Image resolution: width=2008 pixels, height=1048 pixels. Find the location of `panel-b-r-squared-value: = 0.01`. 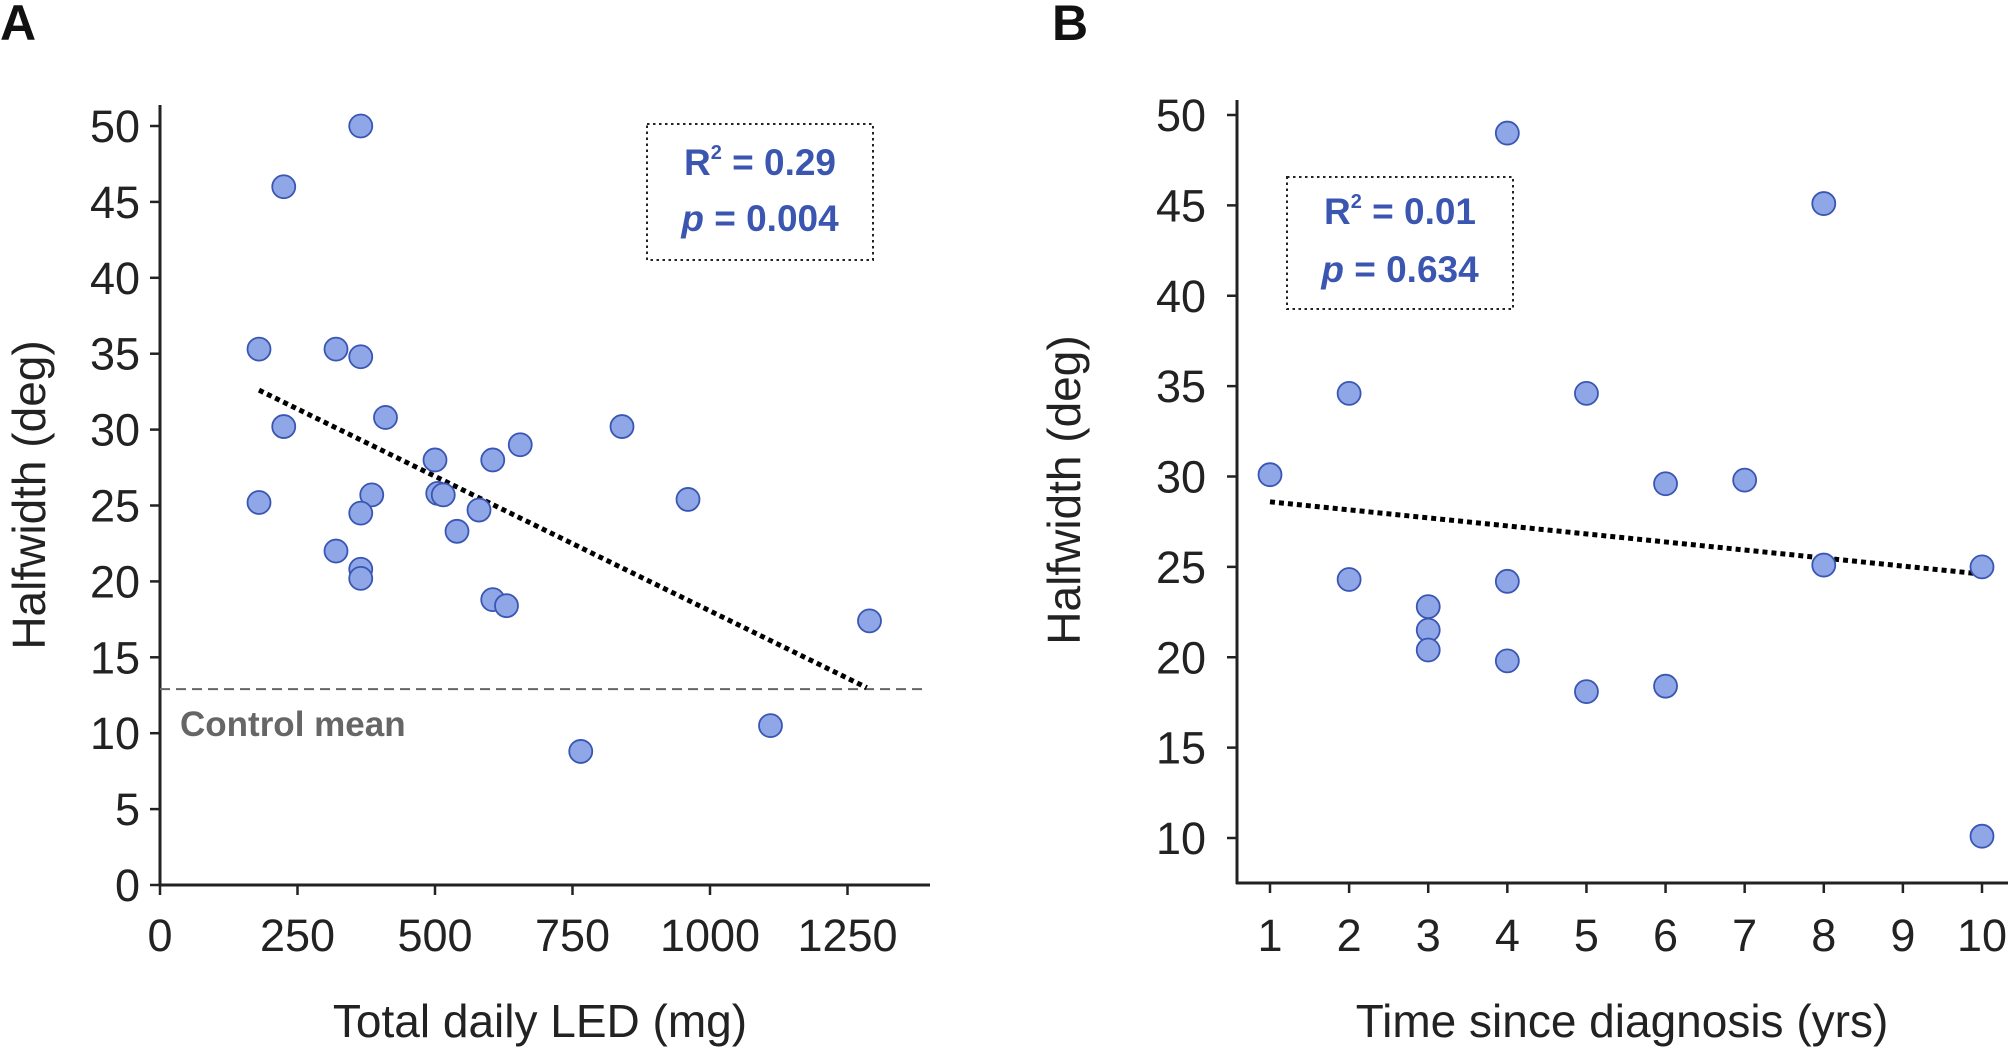

panel-b-r-squared-value: = 0.01 is located at coordinates (1419, 211).